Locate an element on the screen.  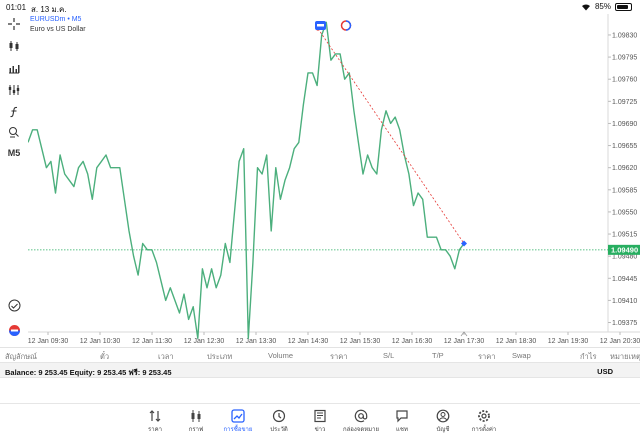
x-tick-label: 12 Jan 19:30 is located at coordinates (568, 341).